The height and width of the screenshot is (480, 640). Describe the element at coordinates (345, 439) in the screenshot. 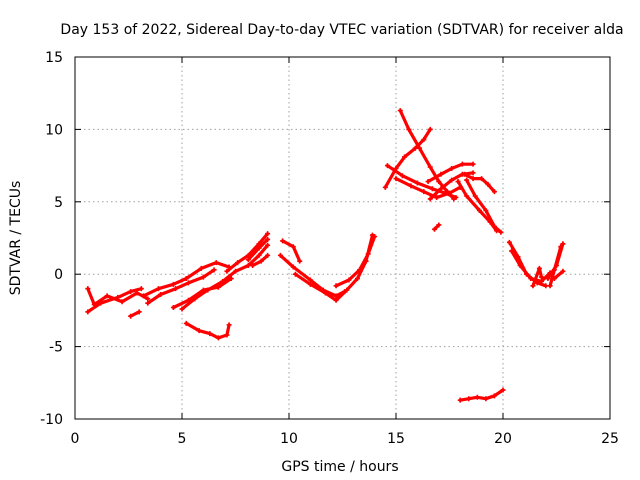

I see `x-tick-labels: 0 5 10 15 20 25` at that location.